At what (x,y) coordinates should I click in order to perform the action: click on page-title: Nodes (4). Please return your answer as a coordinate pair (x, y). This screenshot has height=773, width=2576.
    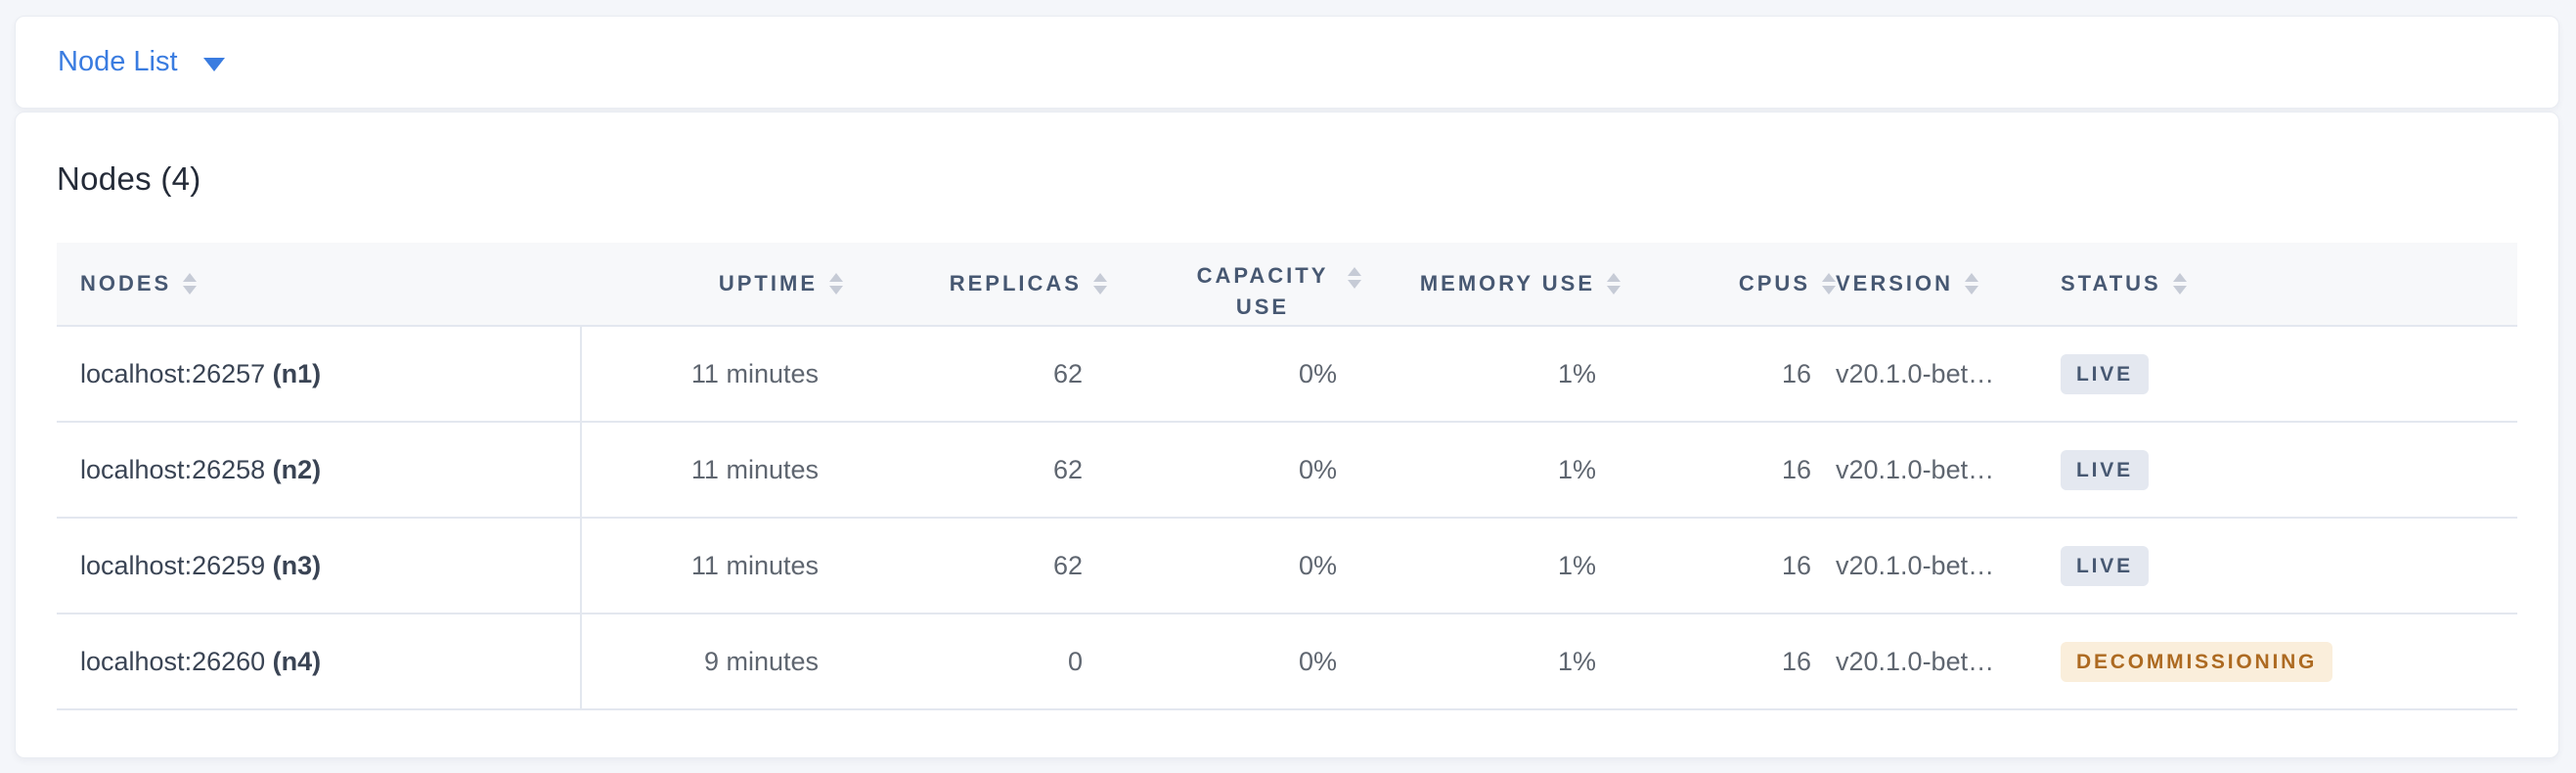
    Looking at the image, I should click on (129, 178).